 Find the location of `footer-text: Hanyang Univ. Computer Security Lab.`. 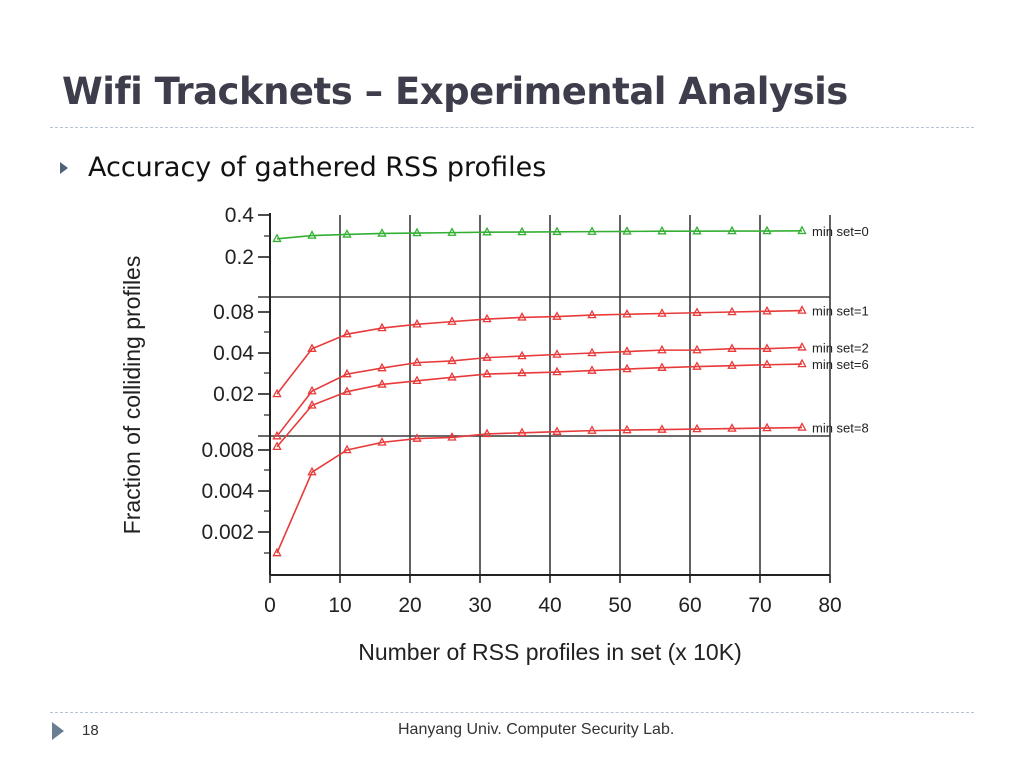

footer-text: Hanyang Univ. Computer Security Lab. is located at coordinates (536, 729).